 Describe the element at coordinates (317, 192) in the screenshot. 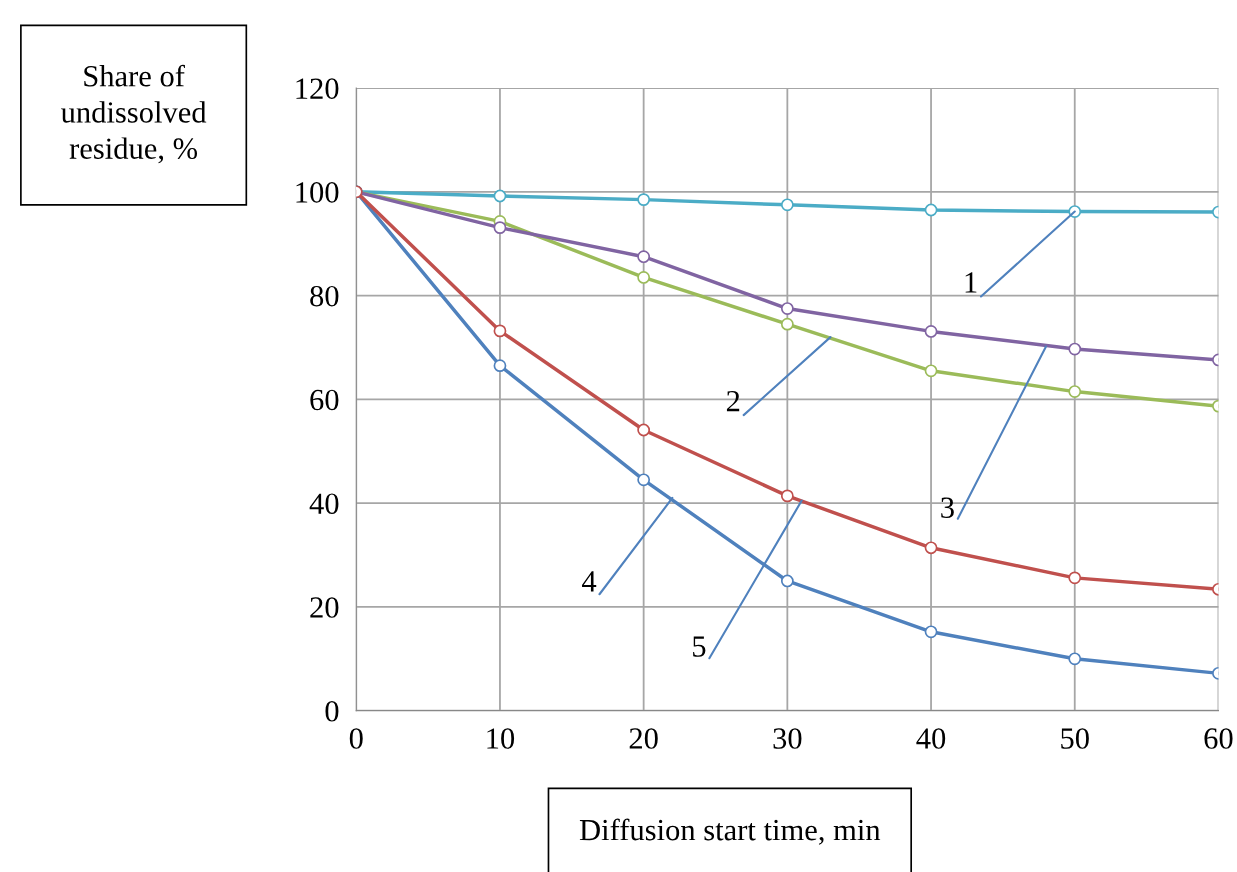

I see `y-tick-label: 100` at that location.